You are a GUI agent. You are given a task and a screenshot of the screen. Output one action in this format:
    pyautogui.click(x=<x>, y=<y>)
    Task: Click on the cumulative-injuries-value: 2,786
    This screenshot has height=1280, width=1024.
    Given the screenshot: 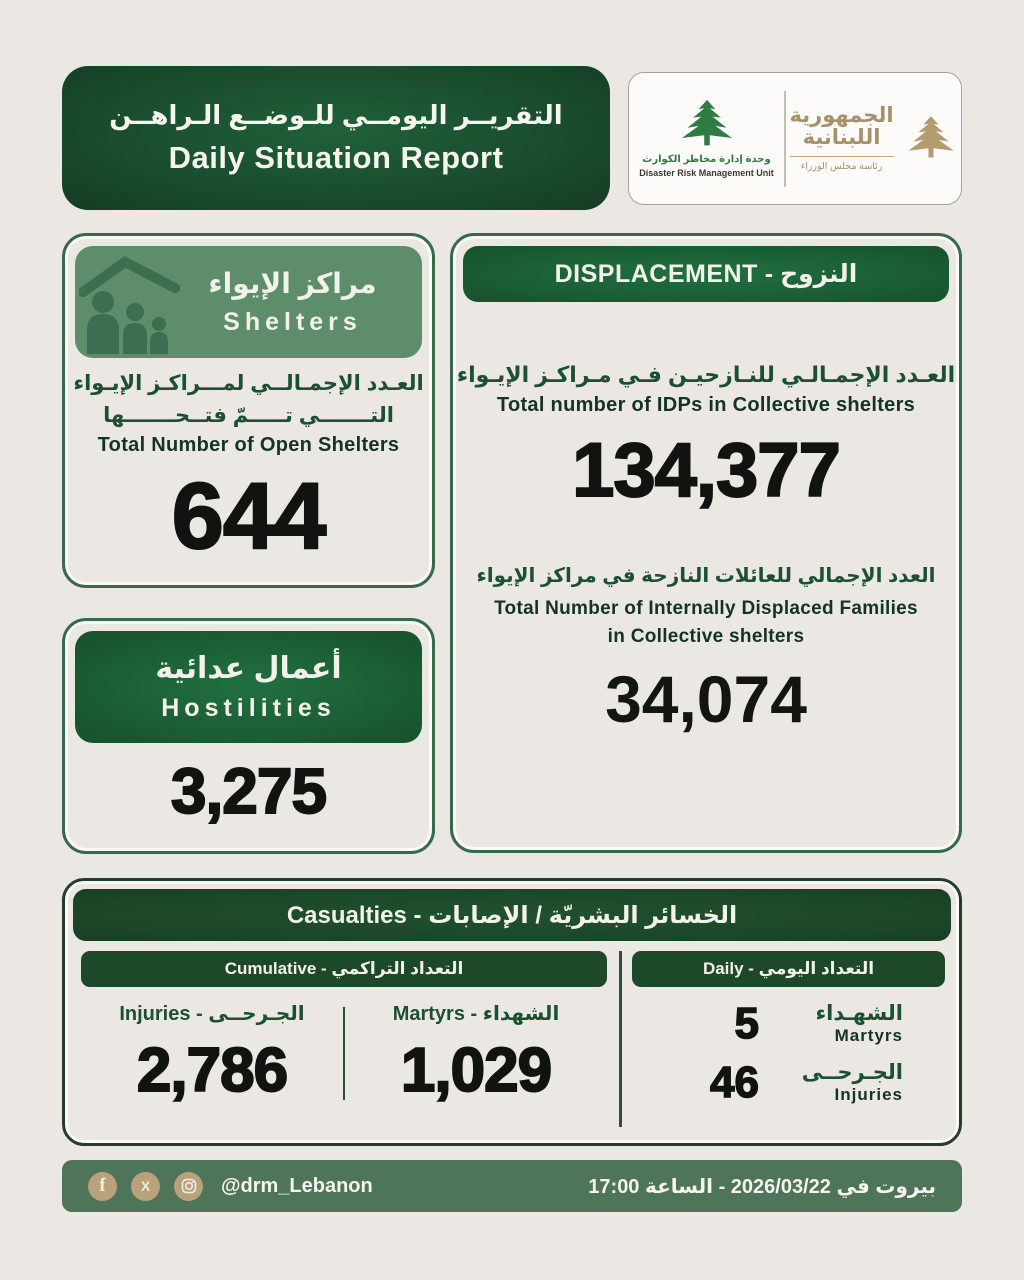 What is the action you would take?
    pyautogui.click(x=212, y=1070)
    